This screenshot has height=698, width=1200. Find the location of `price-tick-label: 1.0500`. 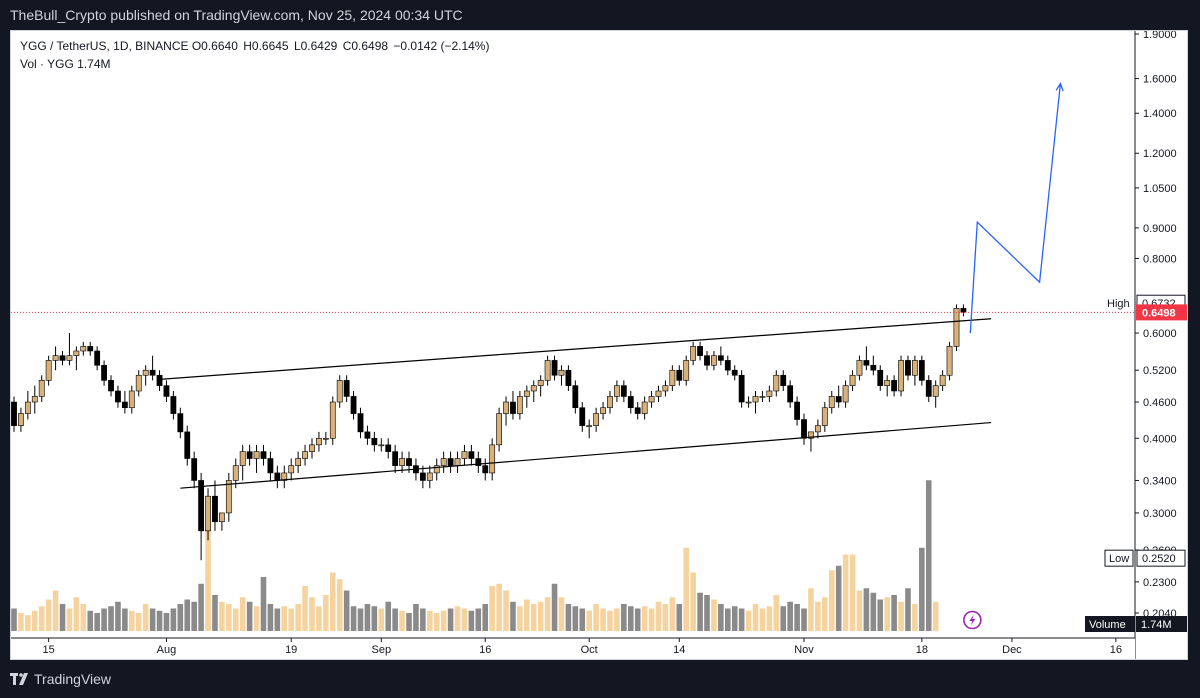

price-tick-label: 1.0500 is located at coordinates (1160, 189).